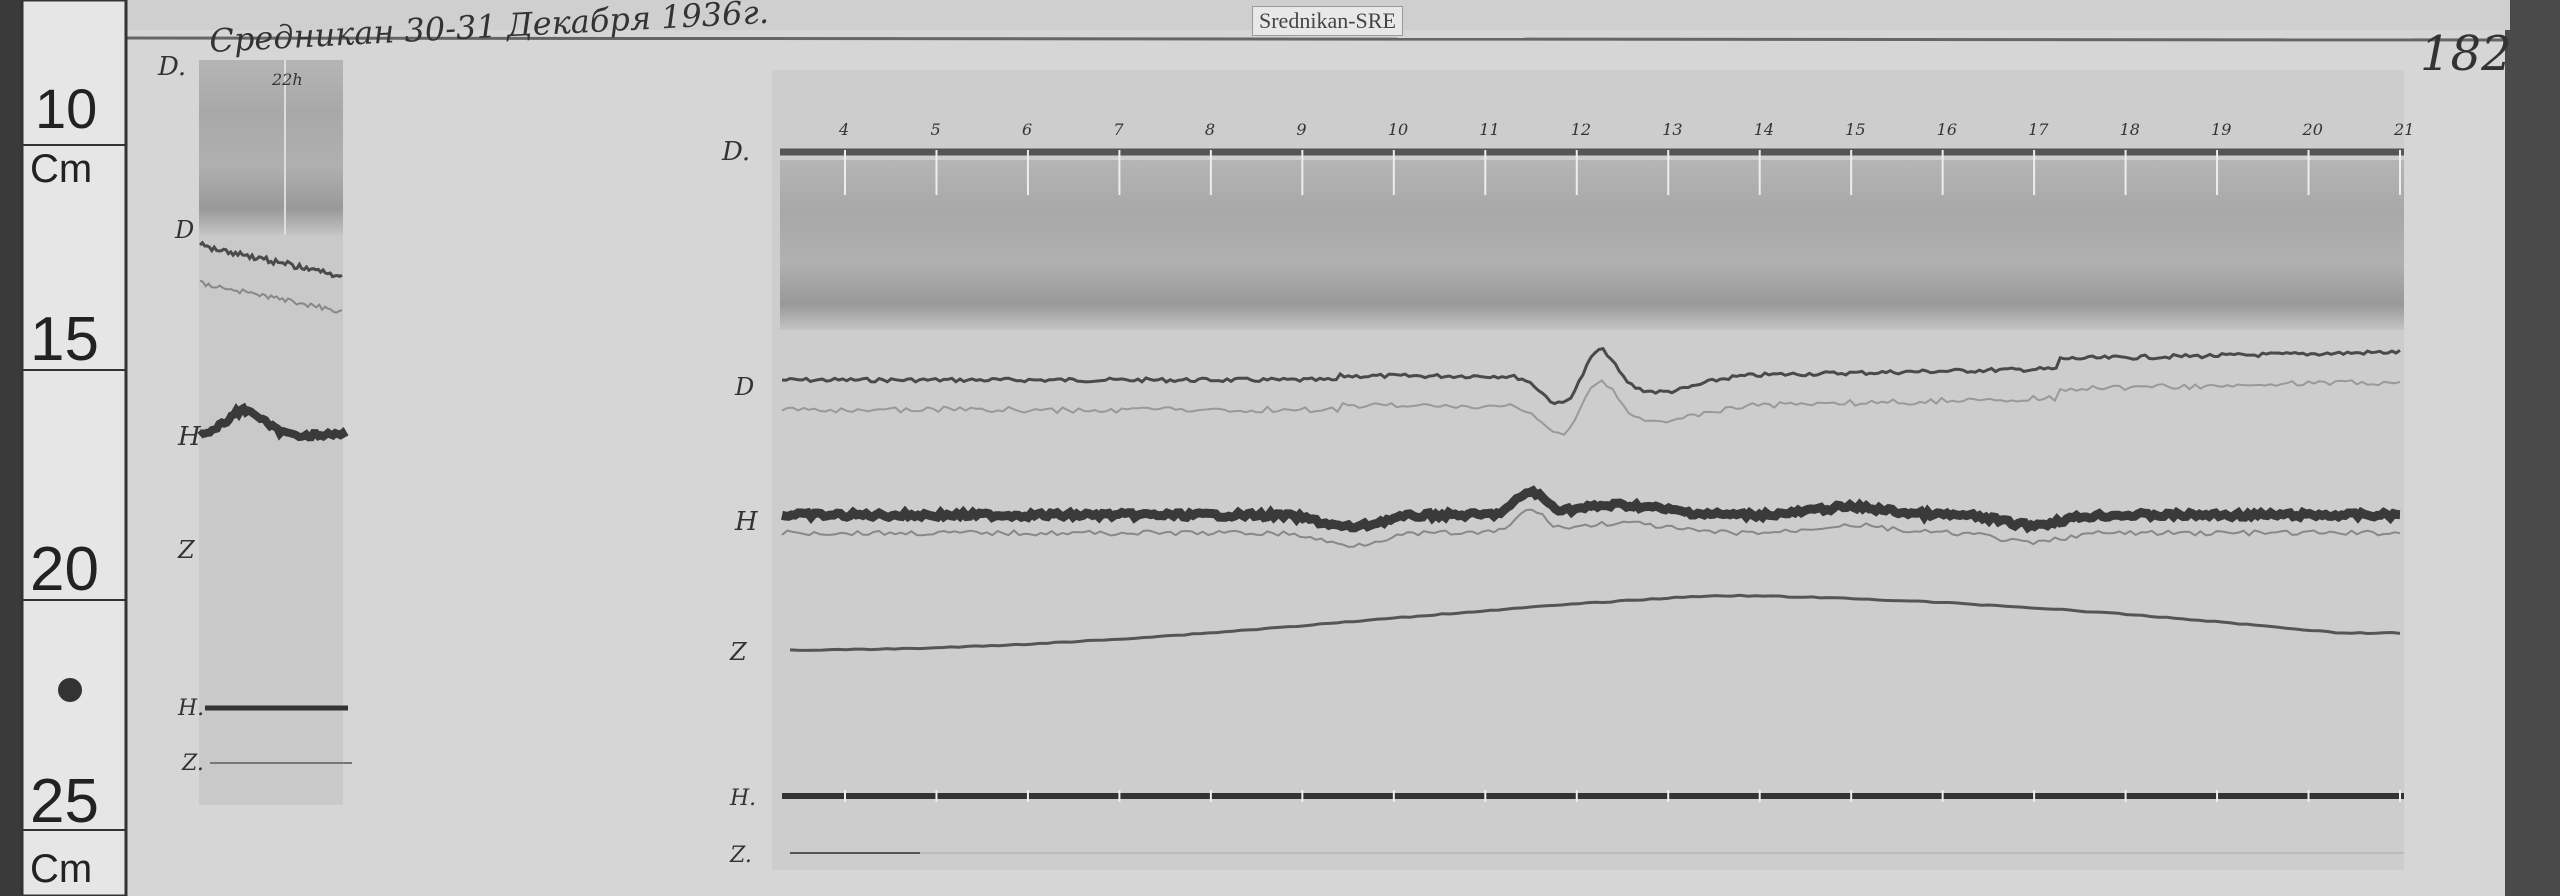 Image resolution: width=2560 pixels, height=896 pixels. What do you see at coordinates (2130, 129) in the screenshot?
I see `hour-mark-label: 18` at bounding box center [2130, 129].